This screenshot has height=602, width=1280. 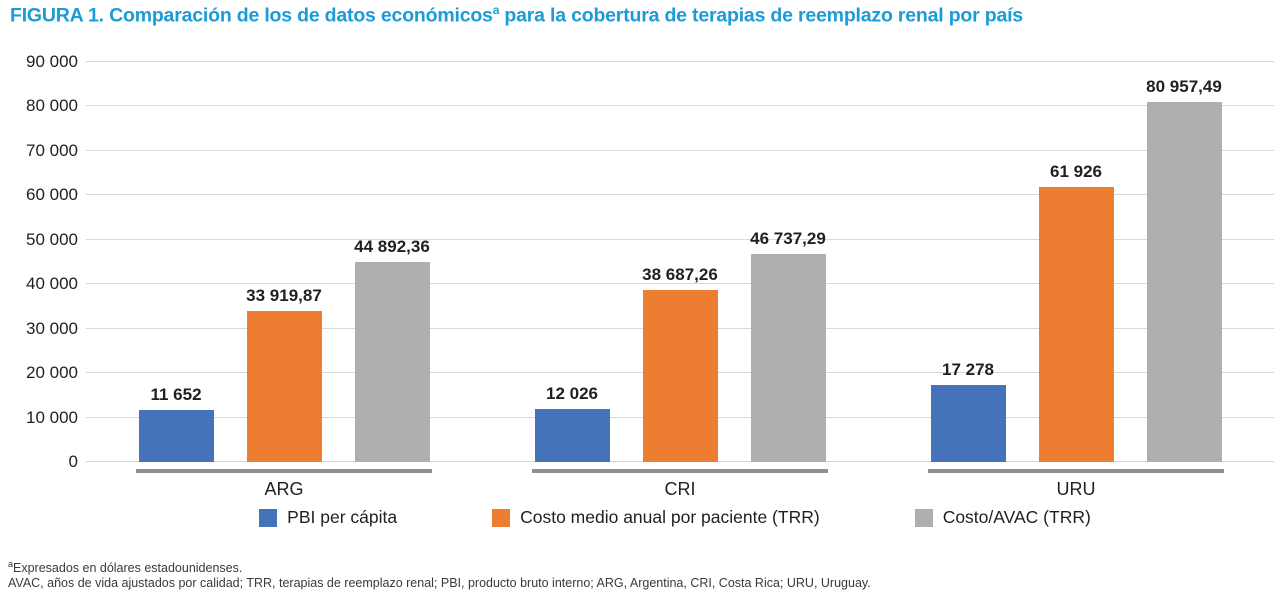 What do you see at coordinates (680, 489) in the screenshot?
I see `category-label-cri: CRI` at bounding box center [680, 489].